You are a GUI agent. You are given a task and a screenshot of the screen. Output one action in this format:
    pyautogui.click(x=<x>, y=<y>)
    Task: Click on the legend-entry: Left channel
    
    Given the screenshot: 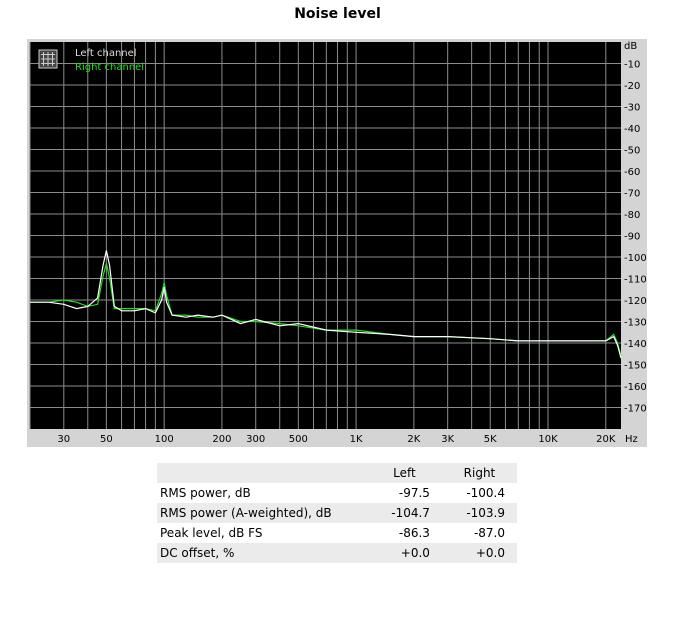 What is the action you would take?
    pyautogui.click(x=106, y=53)
    